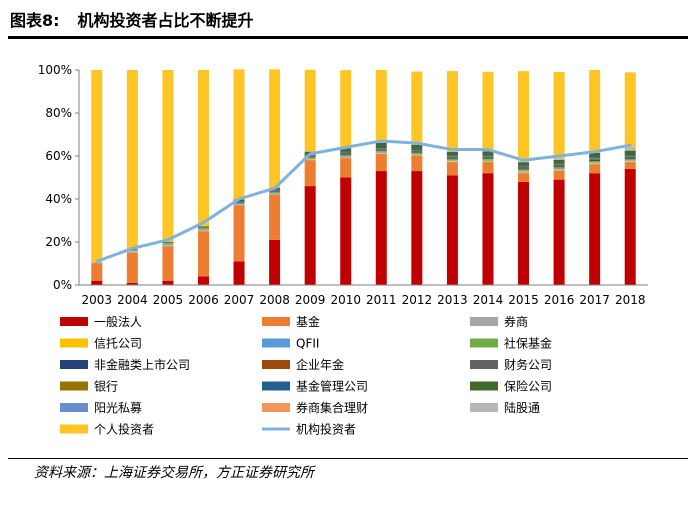 The image size is (693, 507). What do you see at coordinates (524, 164) in the screenshot?
I see `bar-segment-2015-s11` at bounding box center [524, 164].